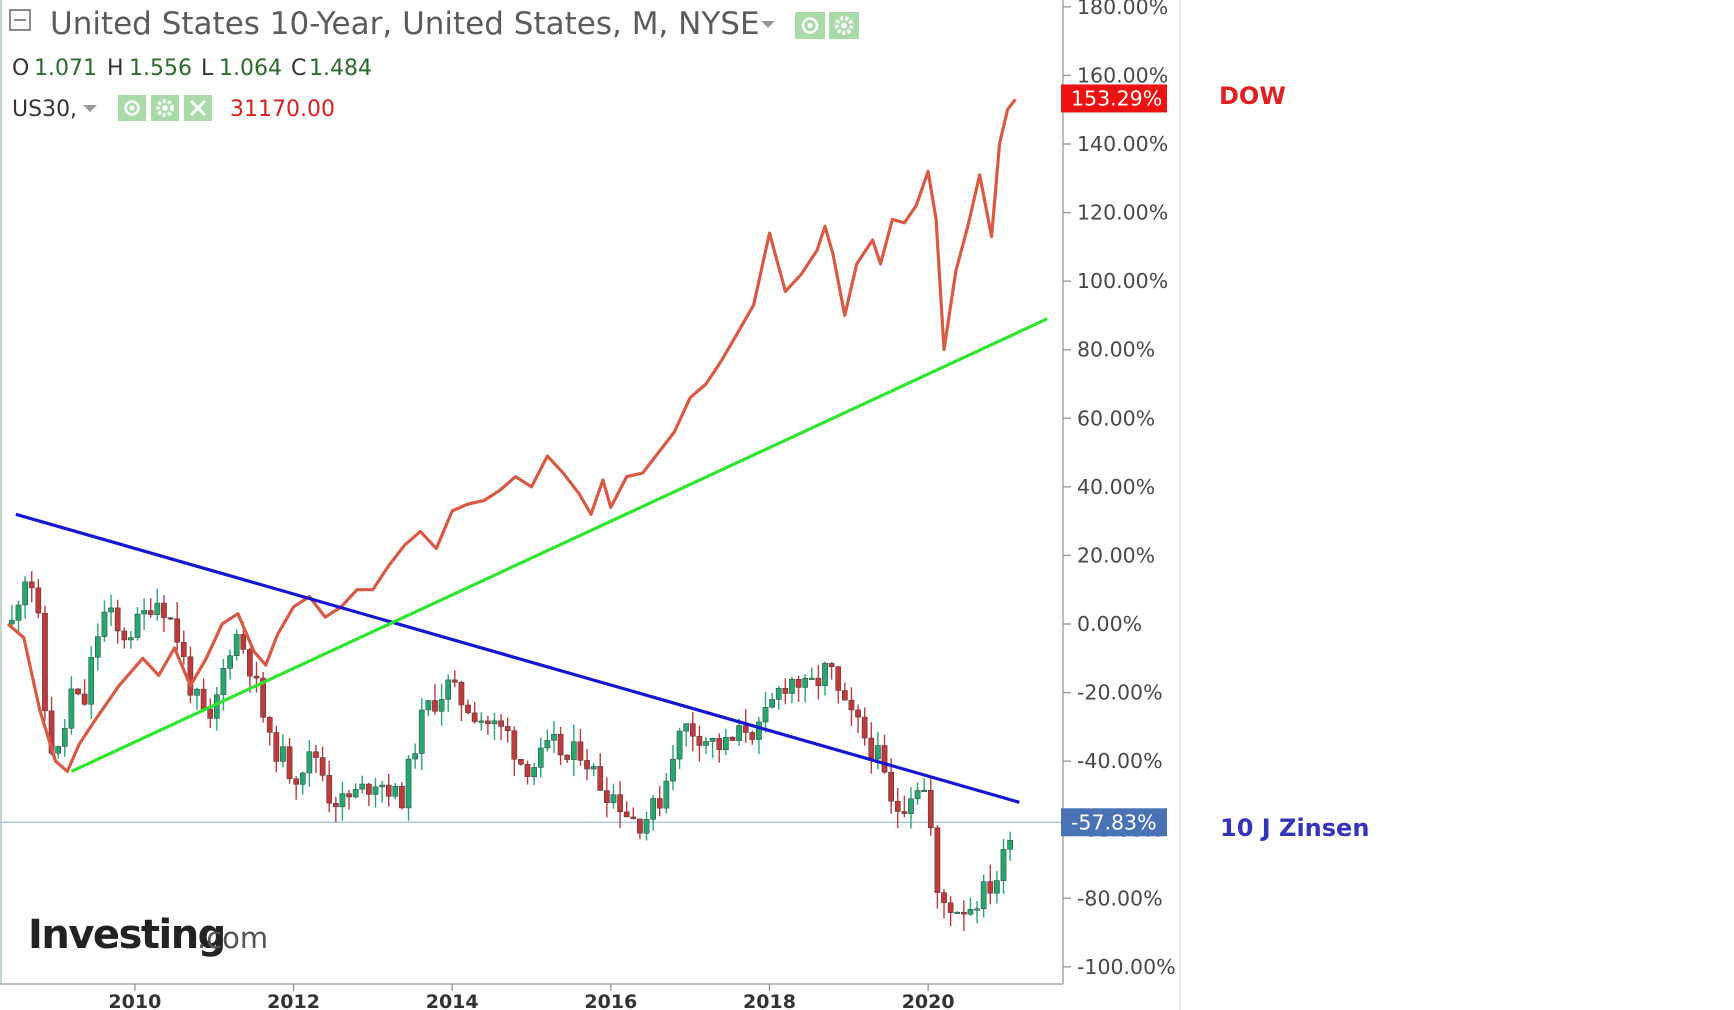  I want to click on ohlc-low-value: 1.064, so click(250, 68).